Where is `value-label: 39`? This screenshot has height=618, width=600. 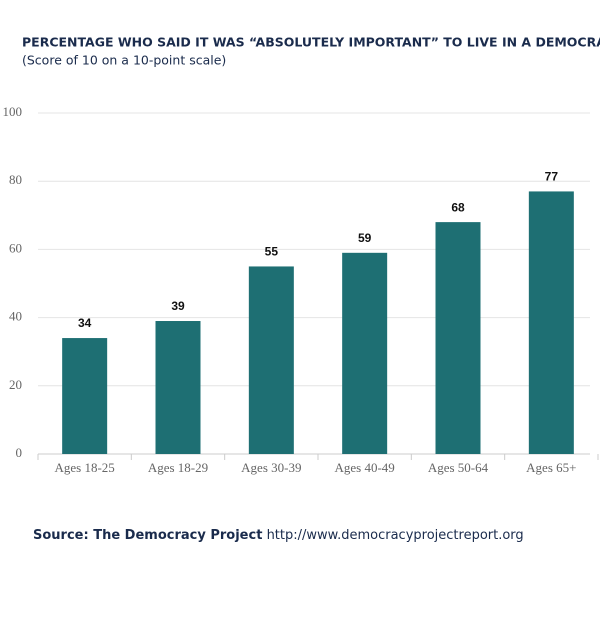 value-label: 39 is located at coordinates (178, 306).